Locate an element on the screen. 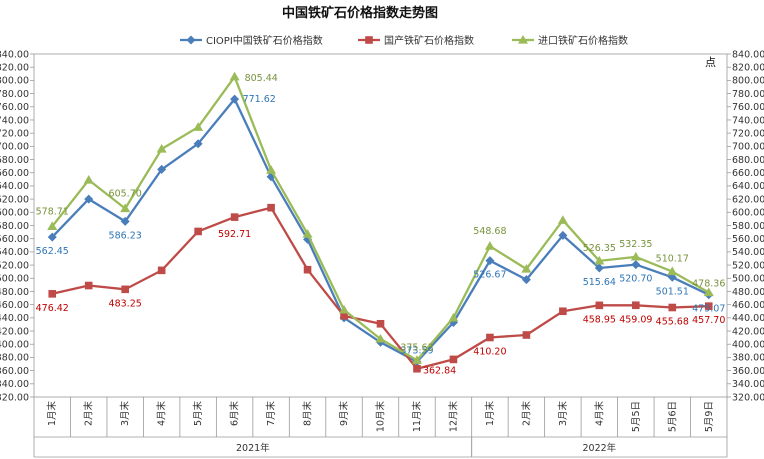 The image size is (764, 459). data-label: 362.84 is located at coordinates (439, 371).